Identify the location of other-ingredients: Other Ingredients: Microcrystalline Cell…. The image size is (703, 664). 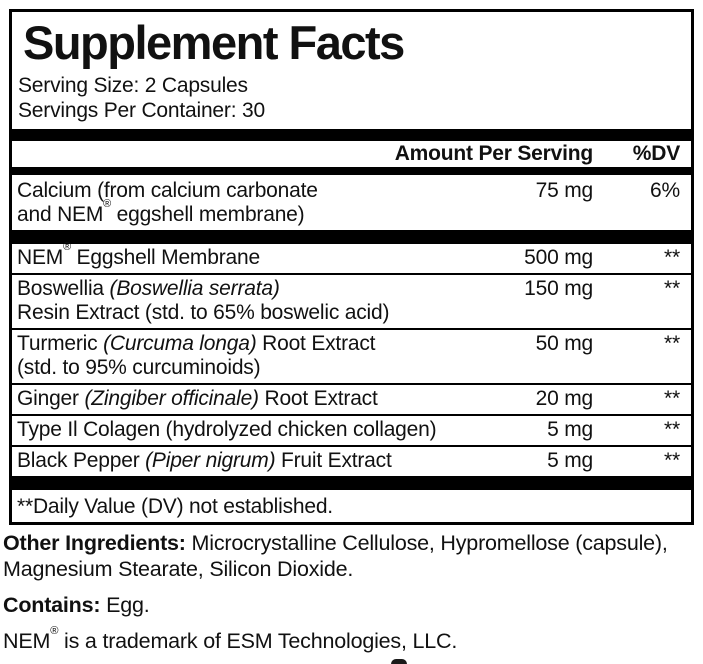
(344, 556).